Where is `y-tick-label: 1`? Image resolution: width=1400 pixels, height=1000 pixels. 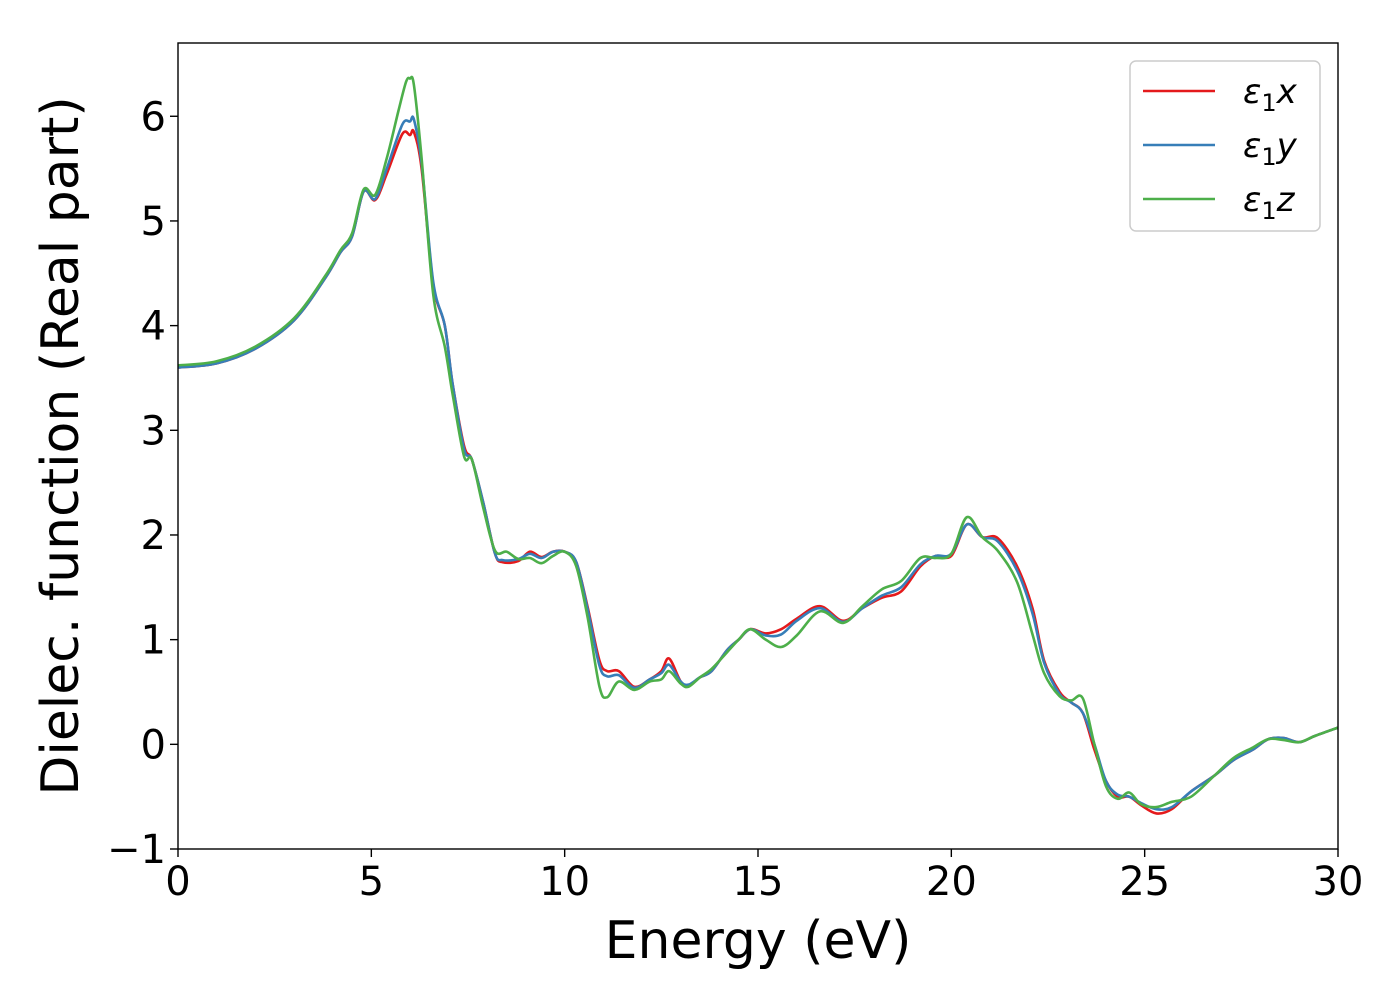 y-tick-label: 1 is located at coordinates (153, 641).